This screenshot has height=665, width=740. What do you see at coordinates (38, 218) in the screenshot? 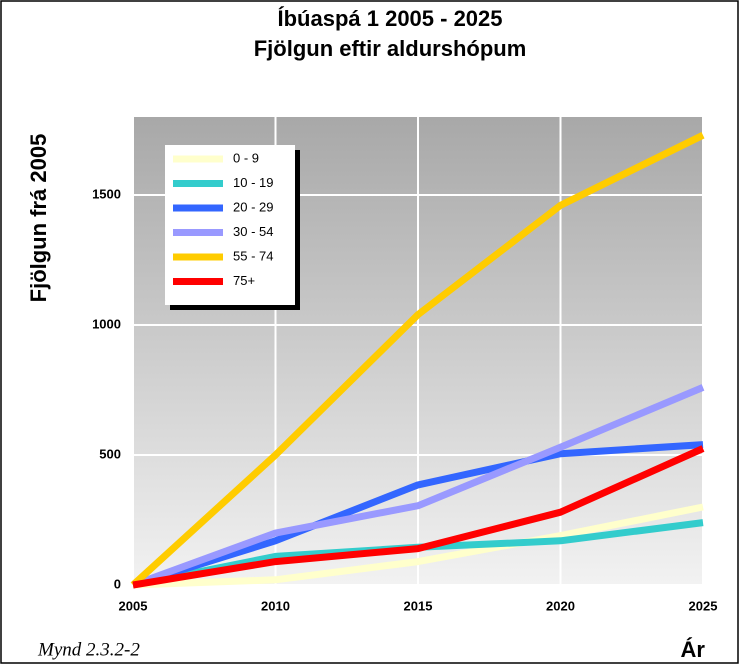
I see `y-axis-label: Fjölgun frá 2005` at bounding box center [38, 218].